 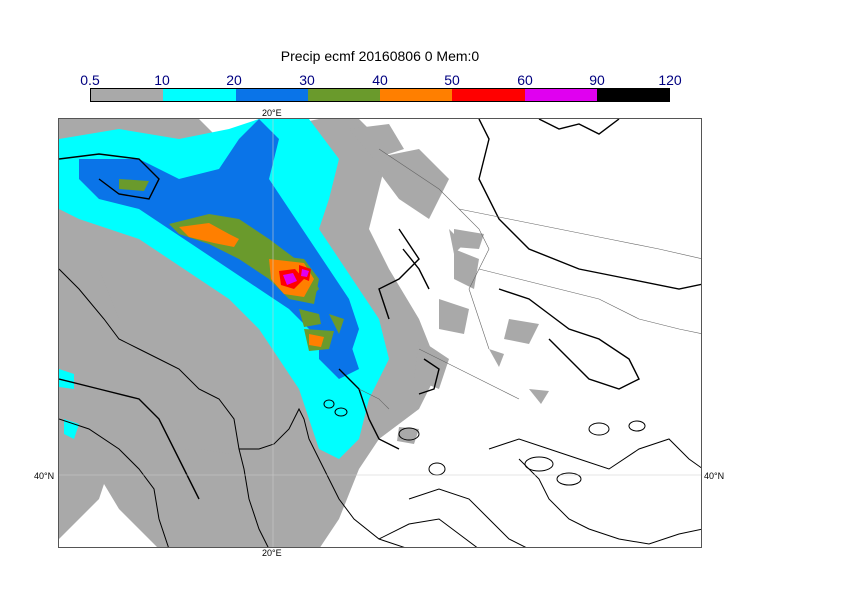 I want to click on legend-tick-label: 10, so click(x=162, y=80).